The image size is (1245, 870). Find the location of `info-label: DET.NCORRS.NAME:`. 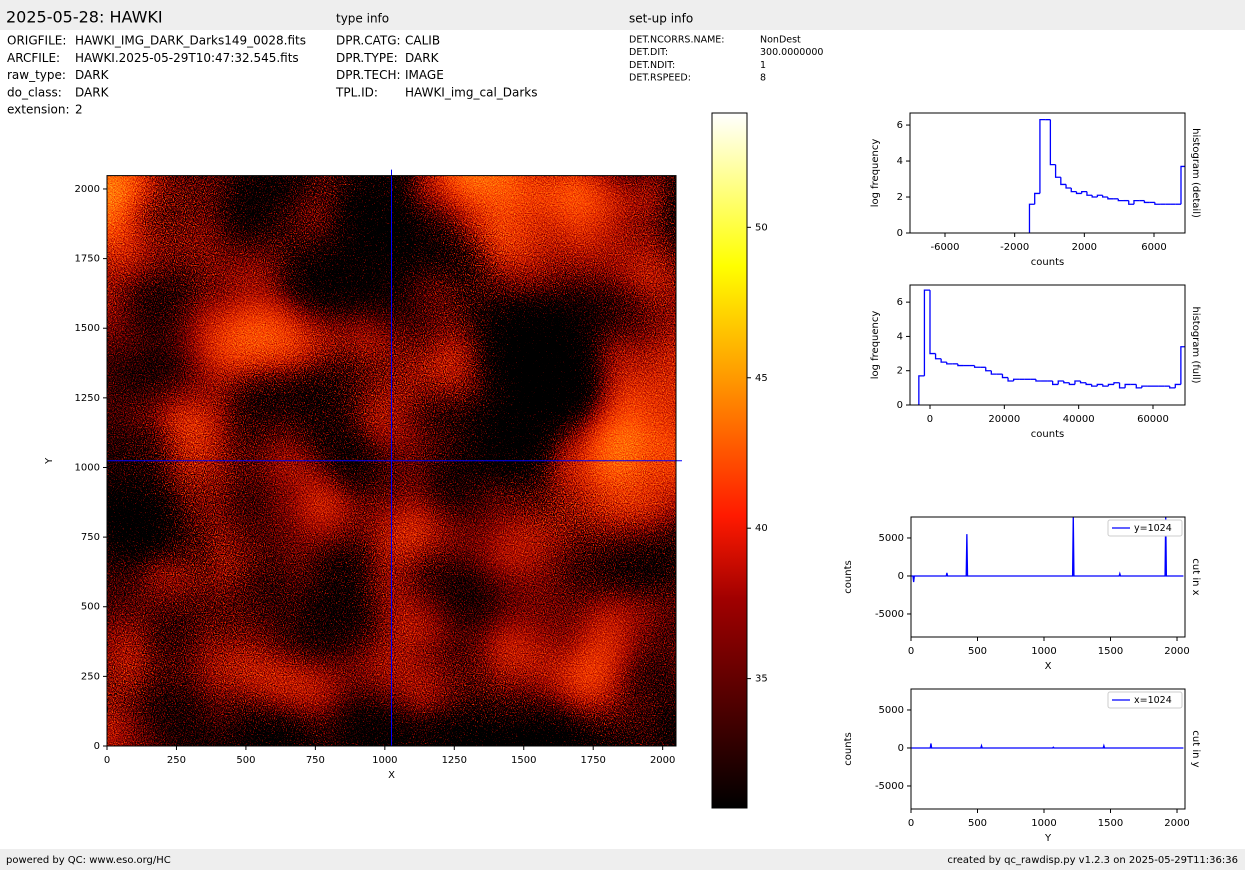

info-label: DET.NCORRS.NAME: is located at coordinates (677, 40).